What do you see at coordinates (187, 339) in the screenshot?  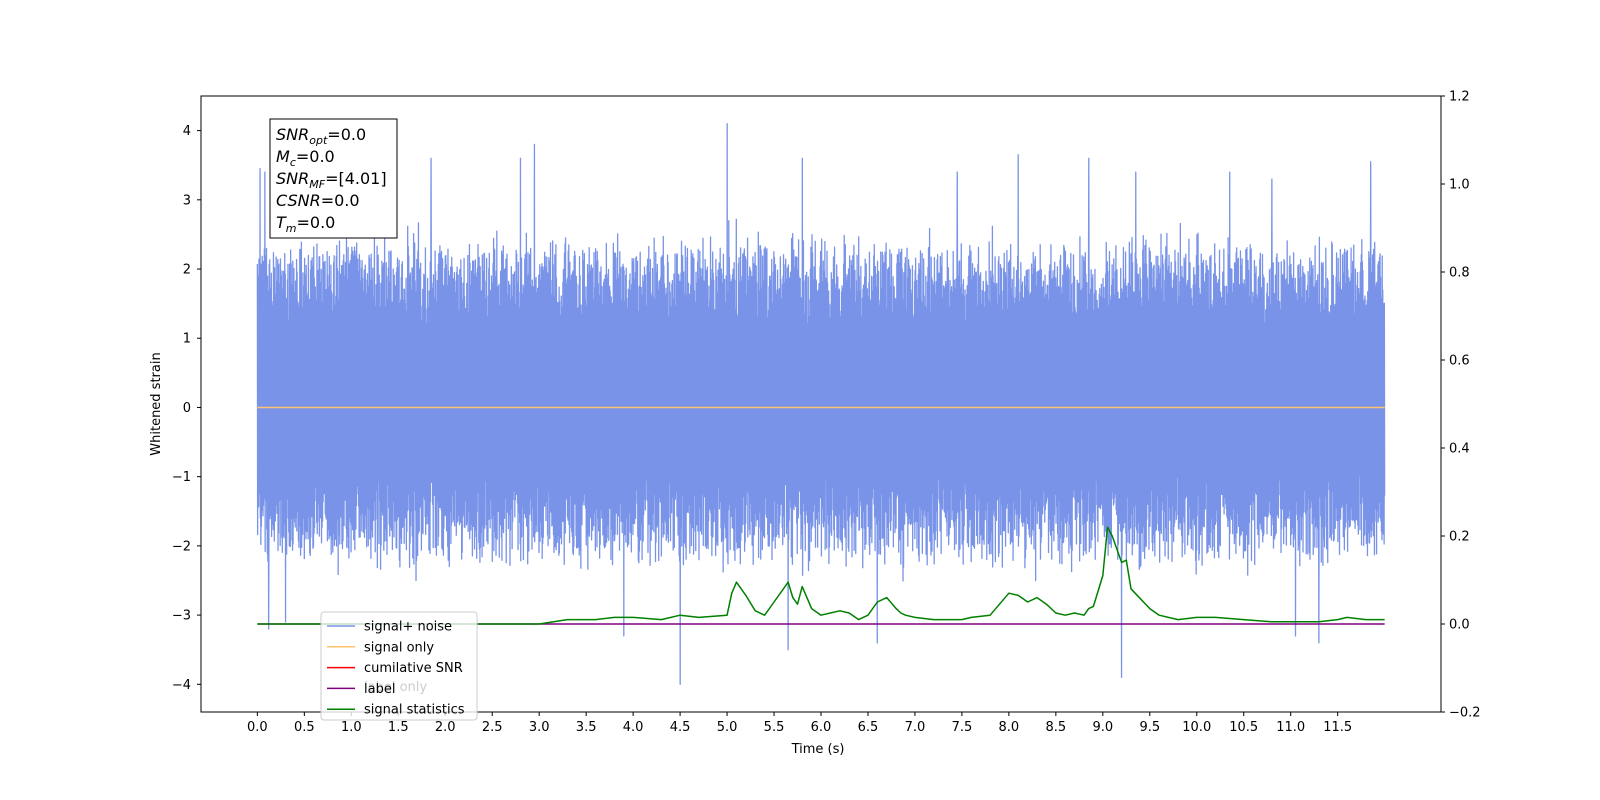 I see `y-tick-label: 1` at bounding box center [187, 339].